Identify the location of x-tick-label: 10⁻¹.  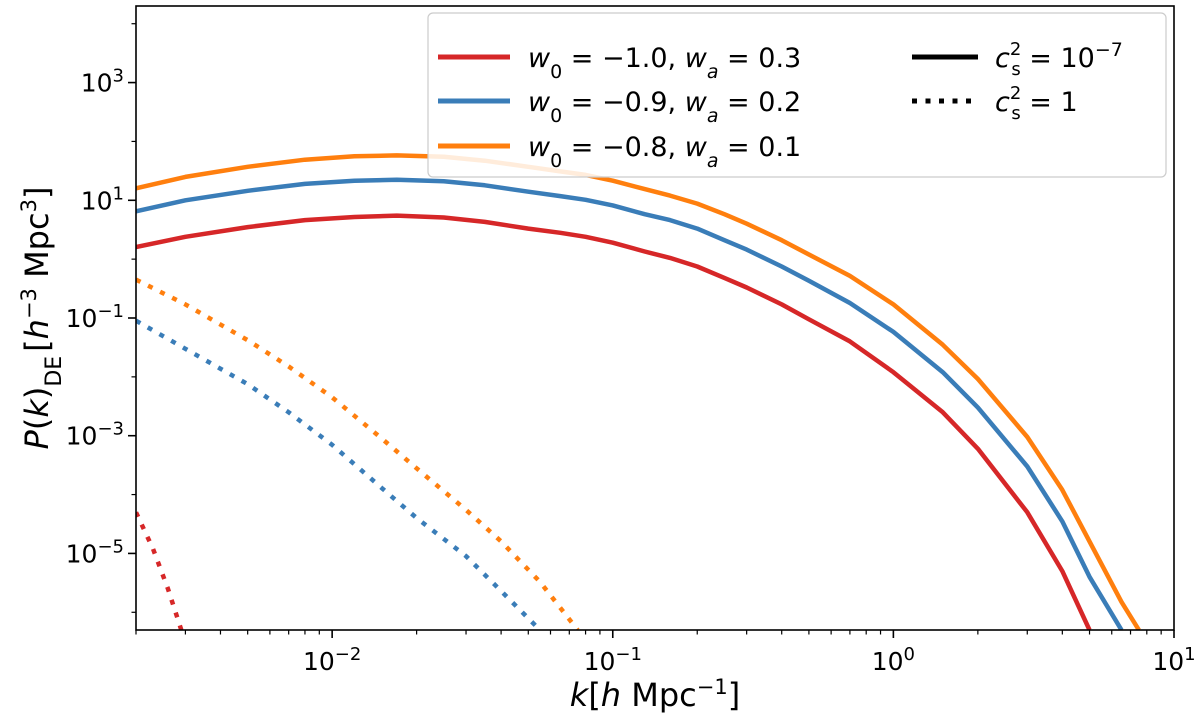
(613, 660).